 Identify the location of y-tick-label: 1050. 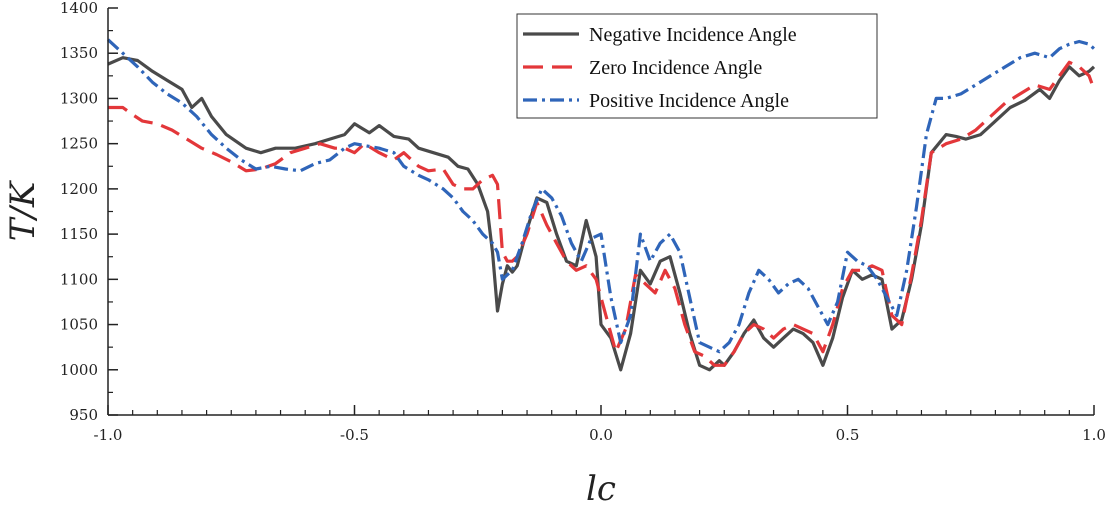
(79, 325).